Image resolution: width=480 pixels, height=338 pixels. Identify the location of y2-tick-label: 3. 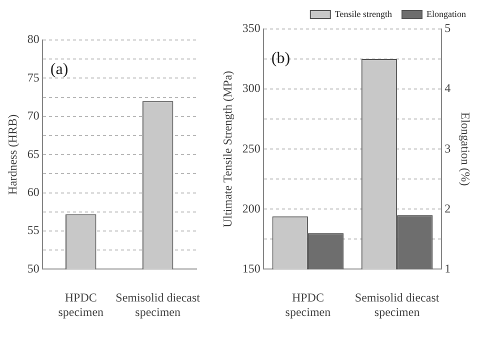
(447, 148).